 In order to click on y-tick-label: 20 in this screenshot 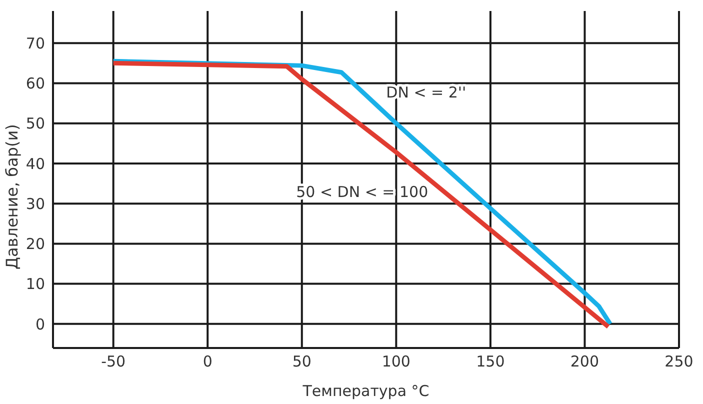, I will do `click(35, 244)`.